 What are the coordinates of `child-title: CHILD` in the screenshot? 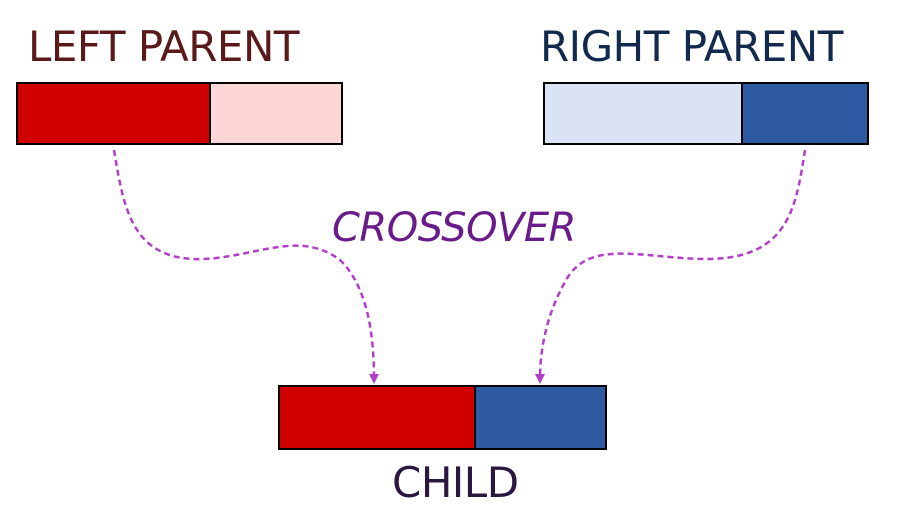 It's located at (455, 482).